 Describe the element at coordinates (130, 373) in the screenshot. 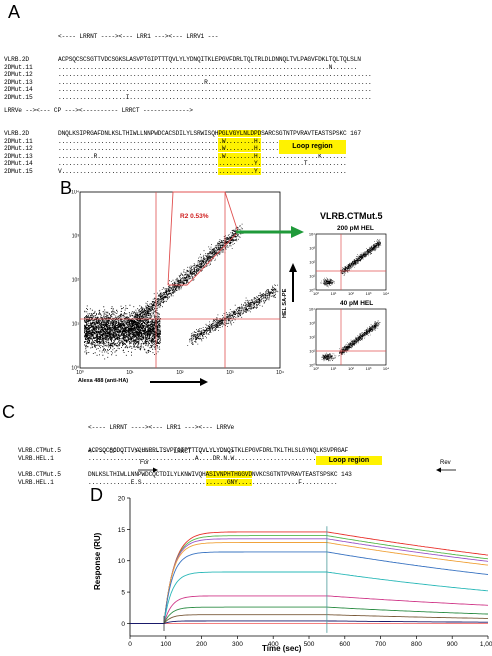

I see `x-tick-label: 10¹` at that location.